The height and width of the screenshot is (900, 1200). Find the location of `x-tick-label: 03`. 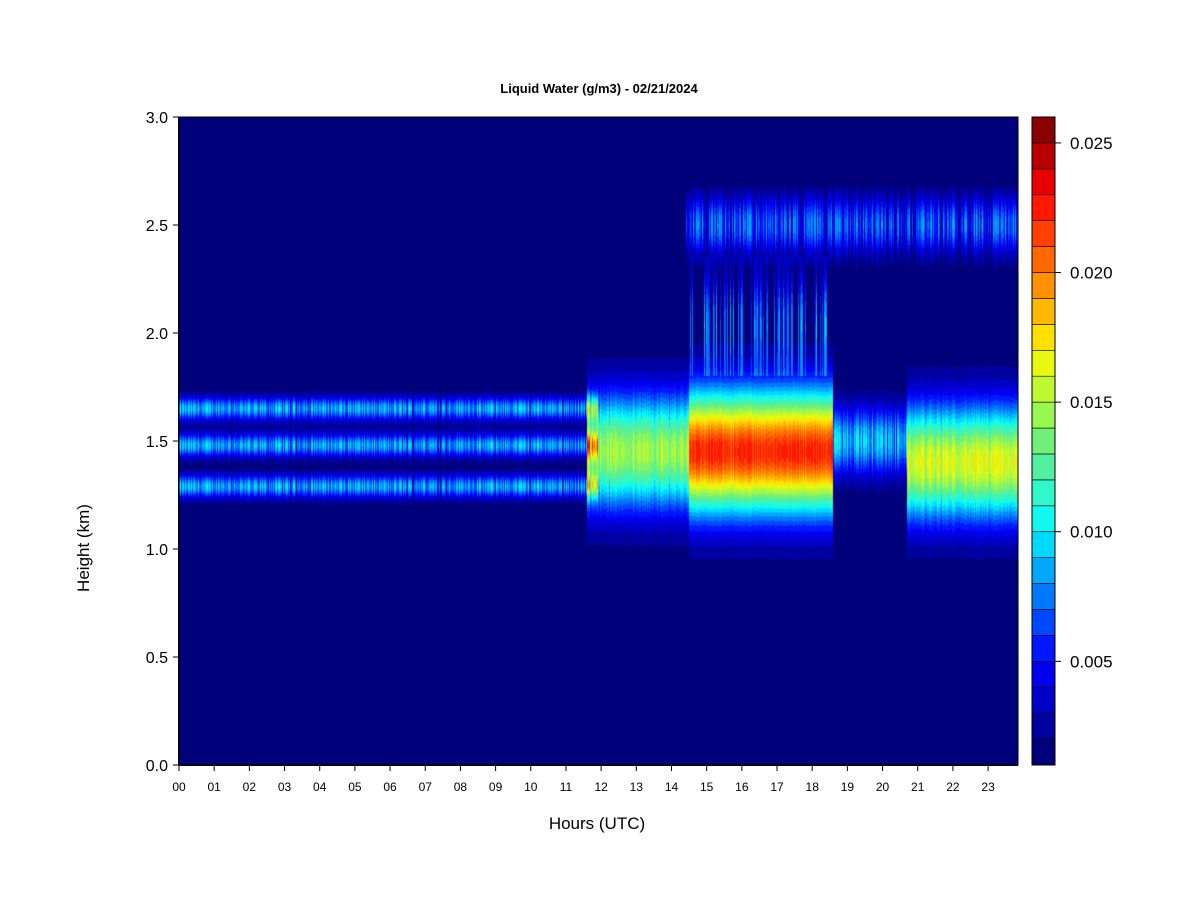

x-tick-label: 03 is located at coordinates (285, 787).